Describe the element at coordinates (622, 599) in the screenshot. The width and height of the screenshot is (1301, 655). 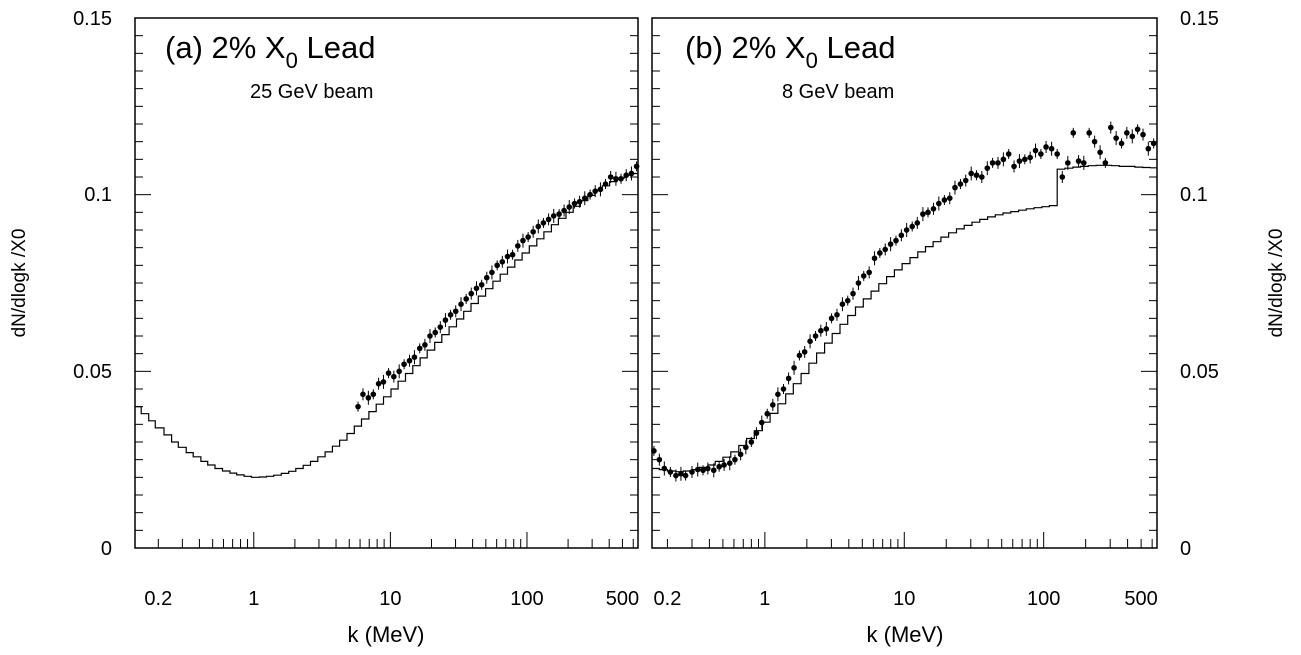
I see `x-tick-label-a-4: 500` at that location.